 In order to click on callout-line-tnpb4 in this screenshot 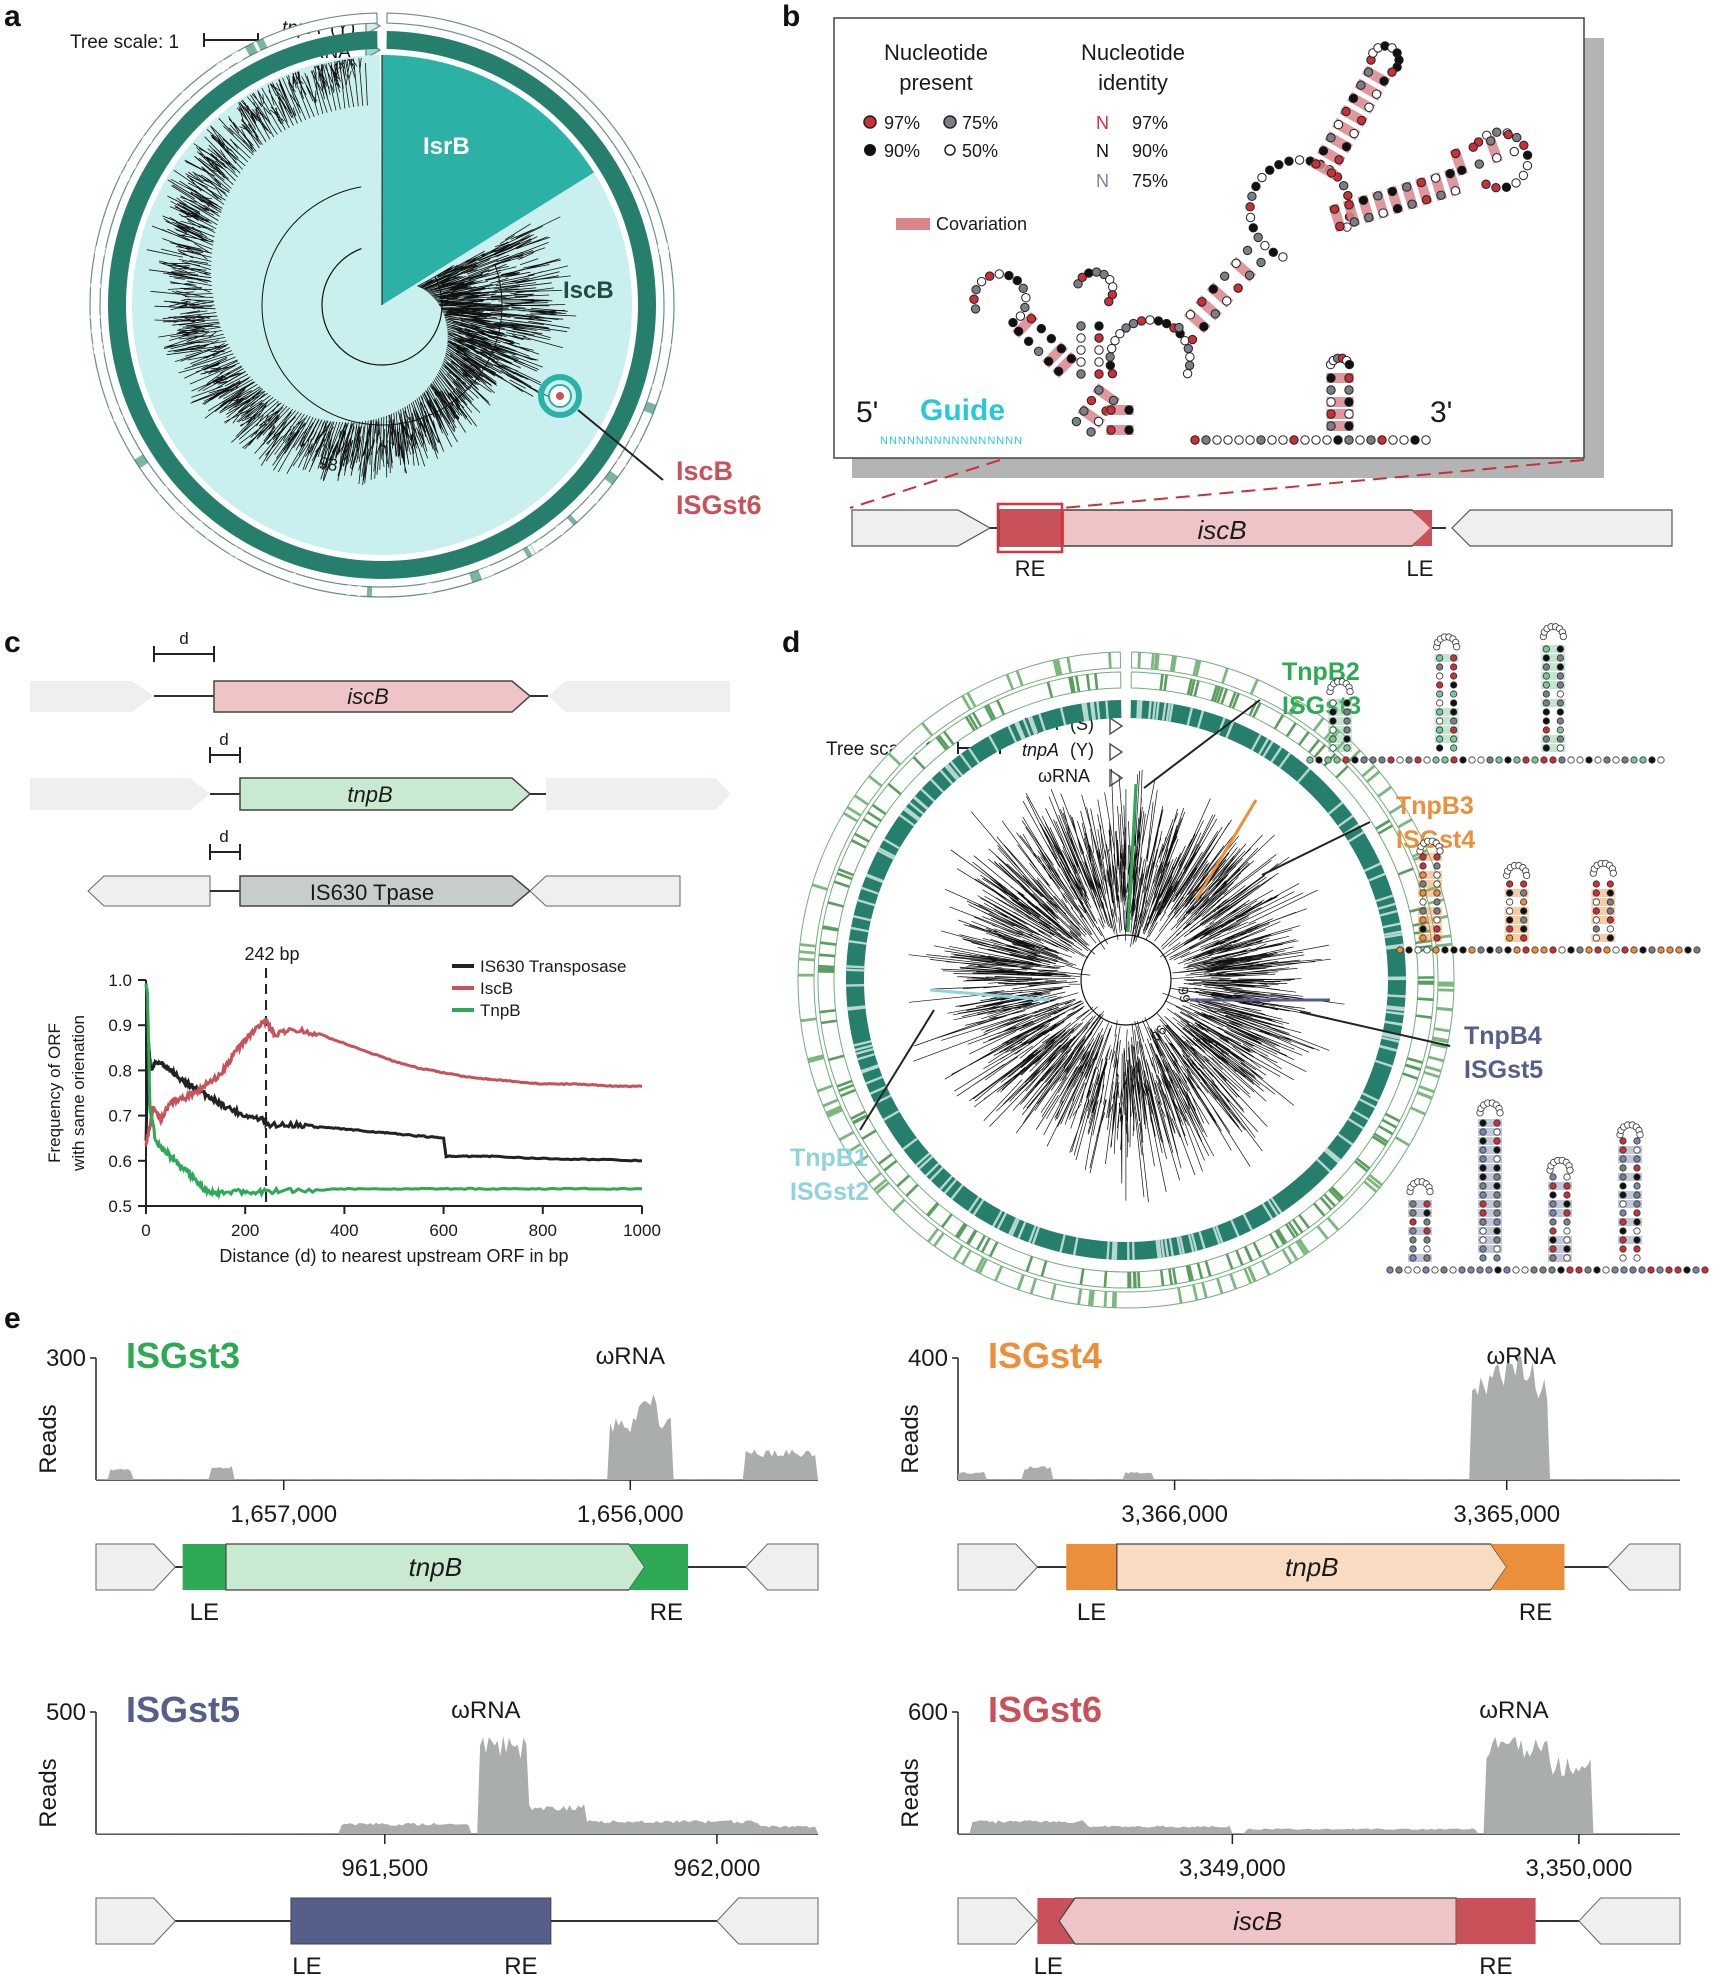, I will do `click(1375, 1029)`.